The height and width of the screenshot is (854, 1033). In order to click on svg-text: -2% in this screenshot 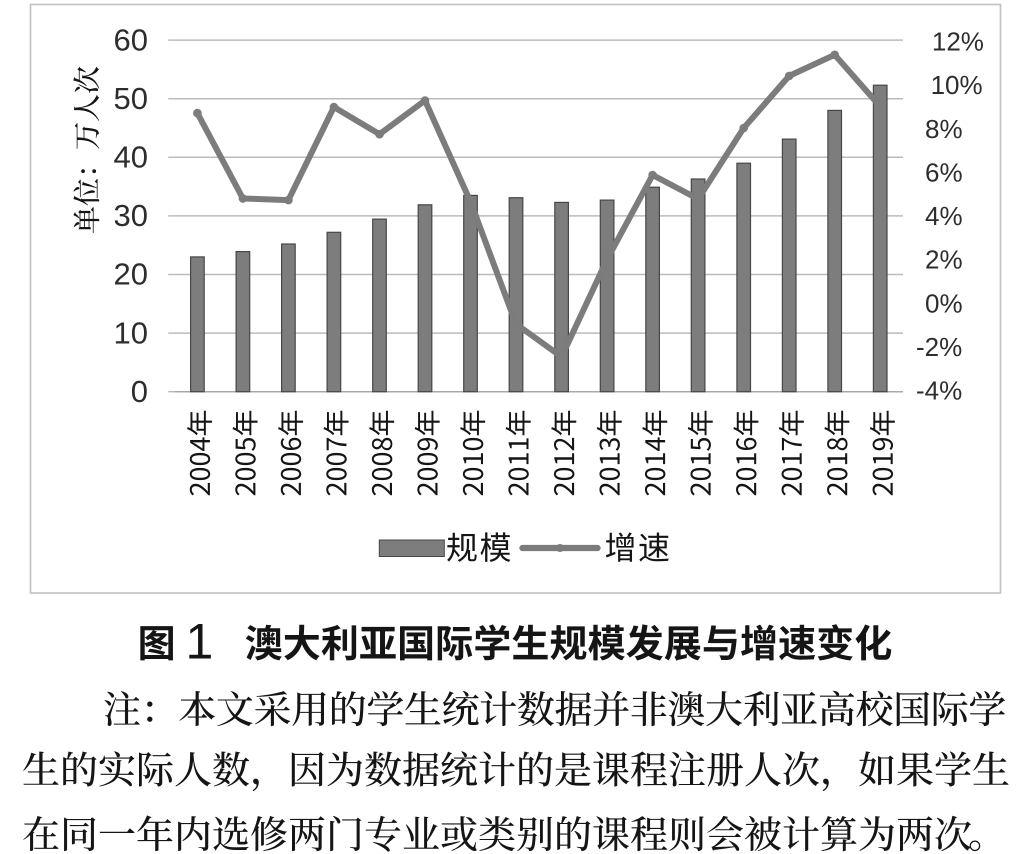, I will do `click(939, 347)`.